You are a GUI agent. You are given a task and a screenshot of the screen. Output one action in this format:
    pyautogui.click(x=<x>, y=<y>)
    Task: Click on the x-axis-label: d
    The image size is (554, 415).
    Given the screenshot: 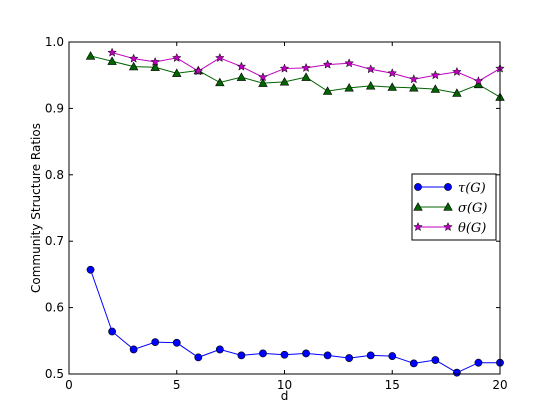 What is the action you would take?
    pyautogui.click(x=285, y=396)
    